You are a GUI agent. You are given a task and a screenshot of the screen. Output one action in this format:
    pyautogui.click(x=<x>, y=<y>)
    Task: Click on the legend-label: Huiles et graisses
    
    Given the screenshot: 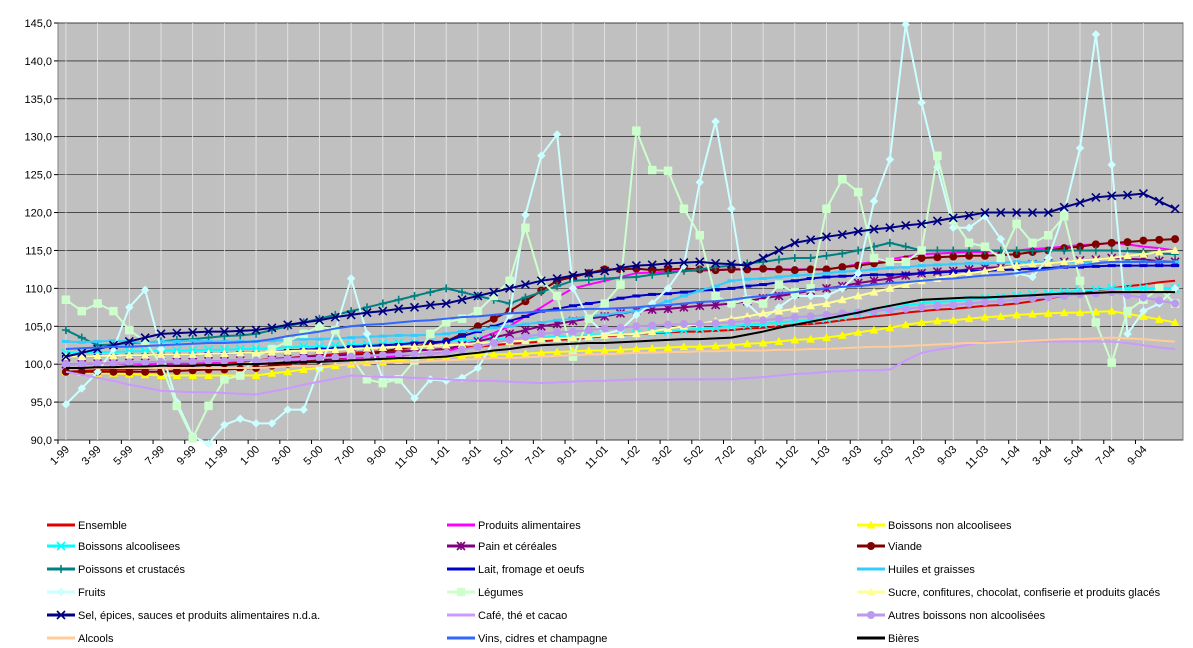 What is the action you would take?
    pyautogui.click(x=931, y=570)
    